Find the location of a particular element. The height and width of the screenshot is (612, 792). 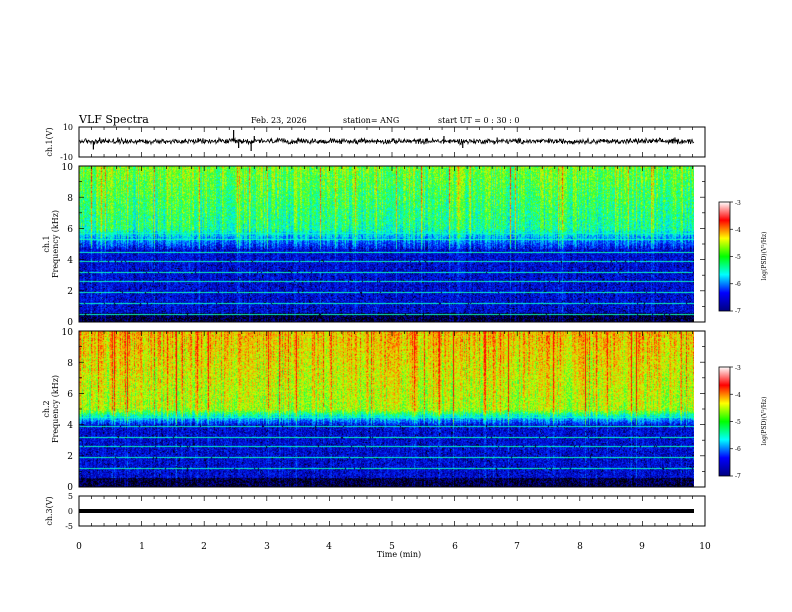

ch2-ylabel-line1: ch.2 is located at coordinates (46, 408).